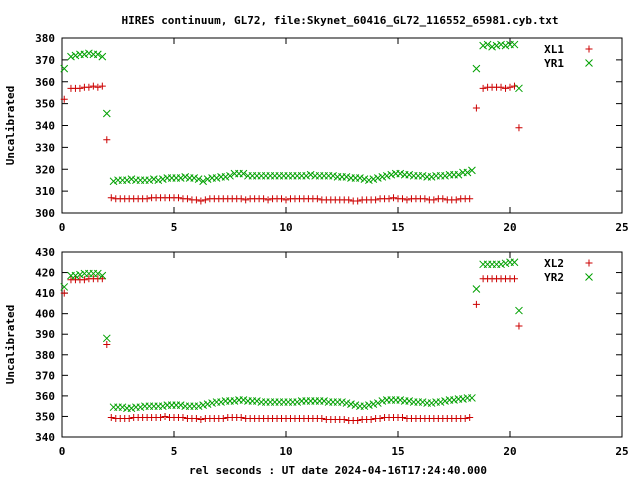 The width and height of the screenshot is (640, 480). What do you see at coordinates (62, 227) in the screenshot?
I see `x-tick-label: 0` at bounding box center [62, 227].